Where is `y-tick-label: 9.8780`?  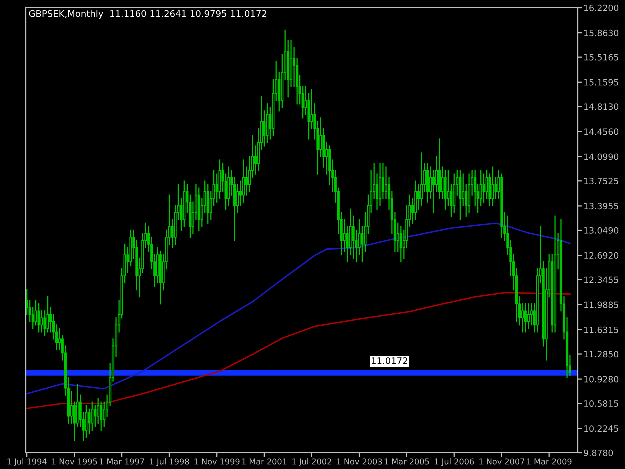 y-tick-label: 9.8780 is located at coordinates (599, 453).